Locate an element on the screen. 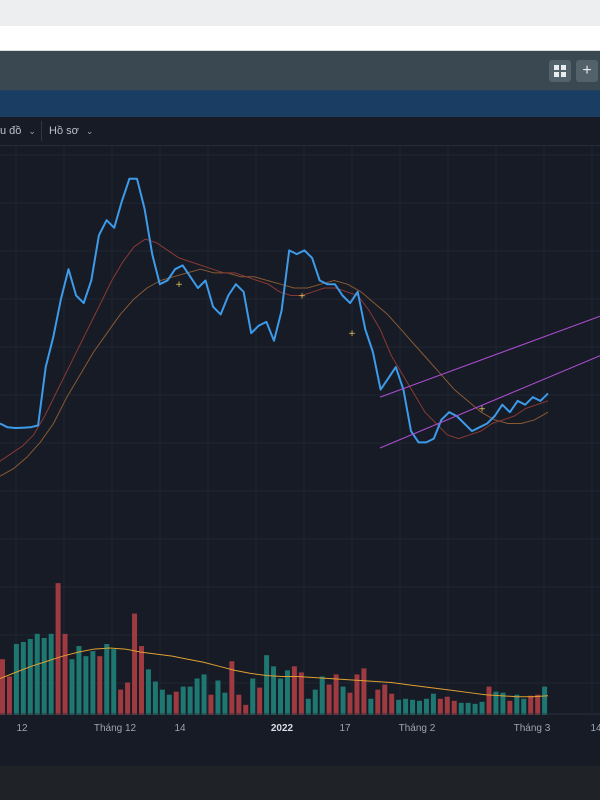 The image size is (600, 800). chart-menu-button: u đồ ⌄ is located at coordinates (18, 131).